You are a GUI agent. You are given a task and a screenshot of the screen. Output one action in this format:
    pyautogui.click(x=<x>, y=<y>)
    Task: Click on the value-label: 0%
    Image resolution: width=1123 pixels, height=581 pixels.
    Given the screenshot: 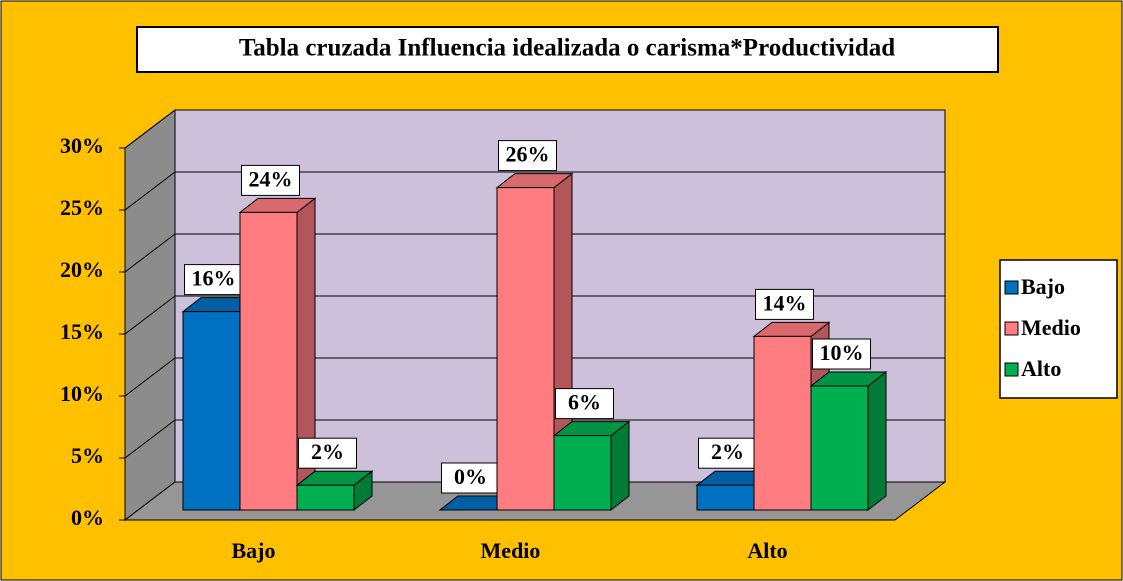 What is the action you would take?
    pyautogui.click(x=470, y=476)
    